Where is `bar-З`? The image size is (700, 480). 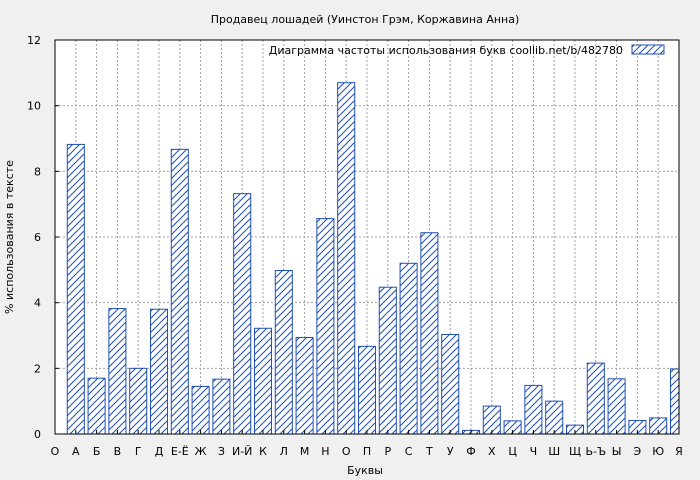
bar-З is located at coordinates (221, 406).